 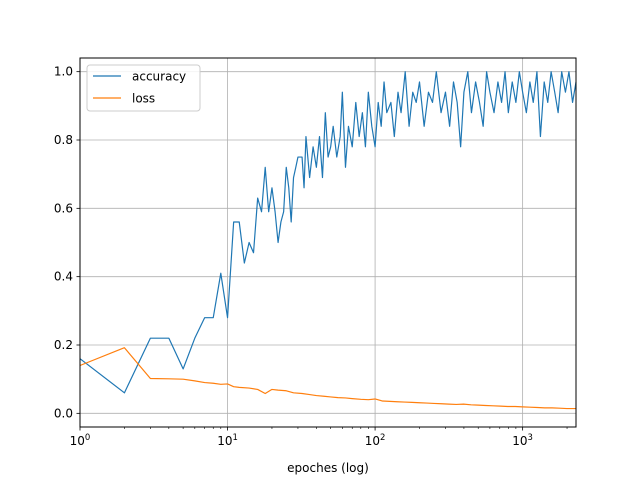 I want to click on y-tick-label: 0.0, so click(x=63, y=413).